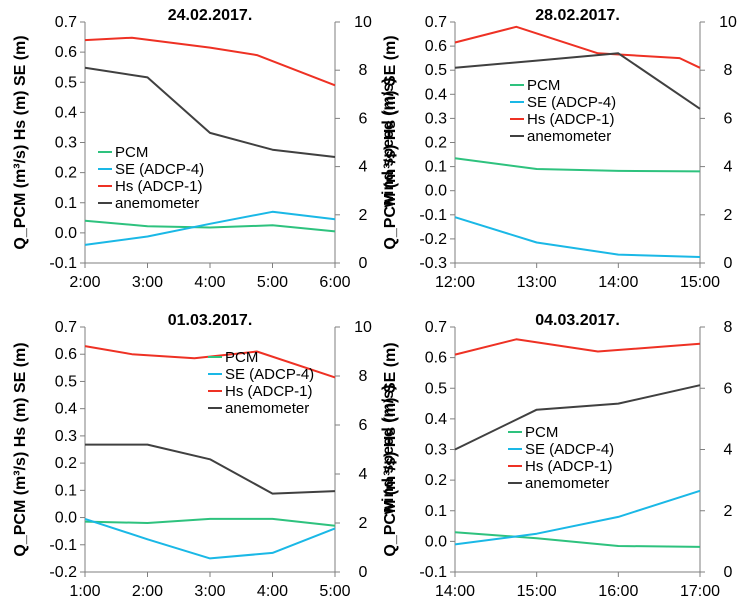  Describe the element at coordinates (210, 15) in the screenshot. I see `chart-title: 24.02.2017.` at that location.